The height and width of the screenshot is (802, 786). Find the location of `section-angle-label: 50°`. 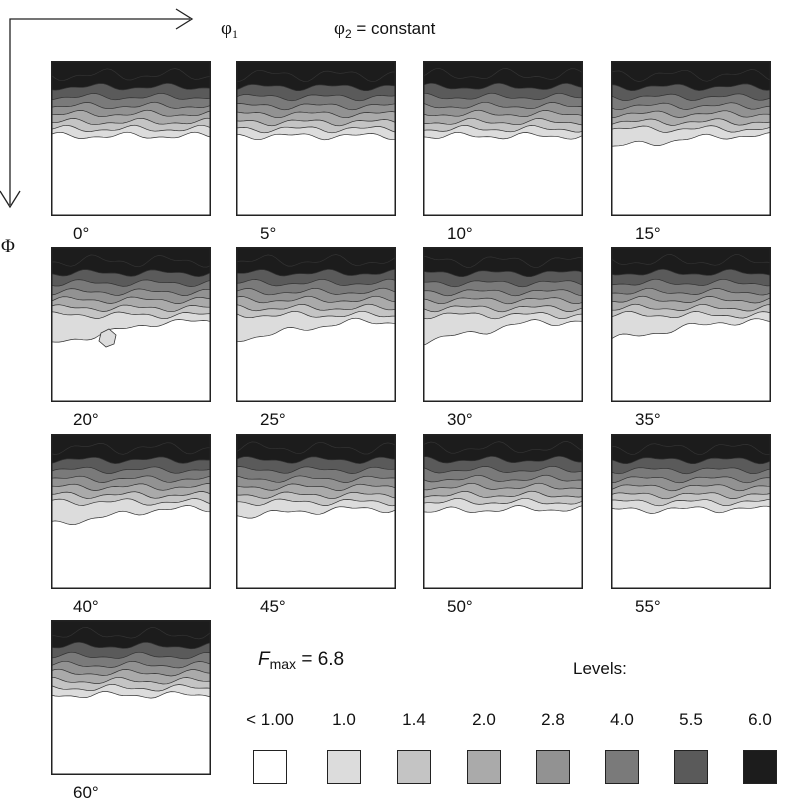

section-angle-label: 50° is located at coordinates (460, 606).